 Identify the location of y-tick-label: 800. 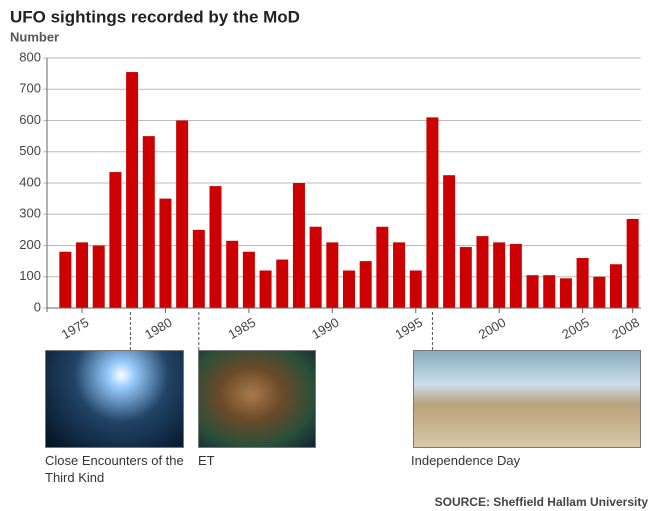
(30, 56).